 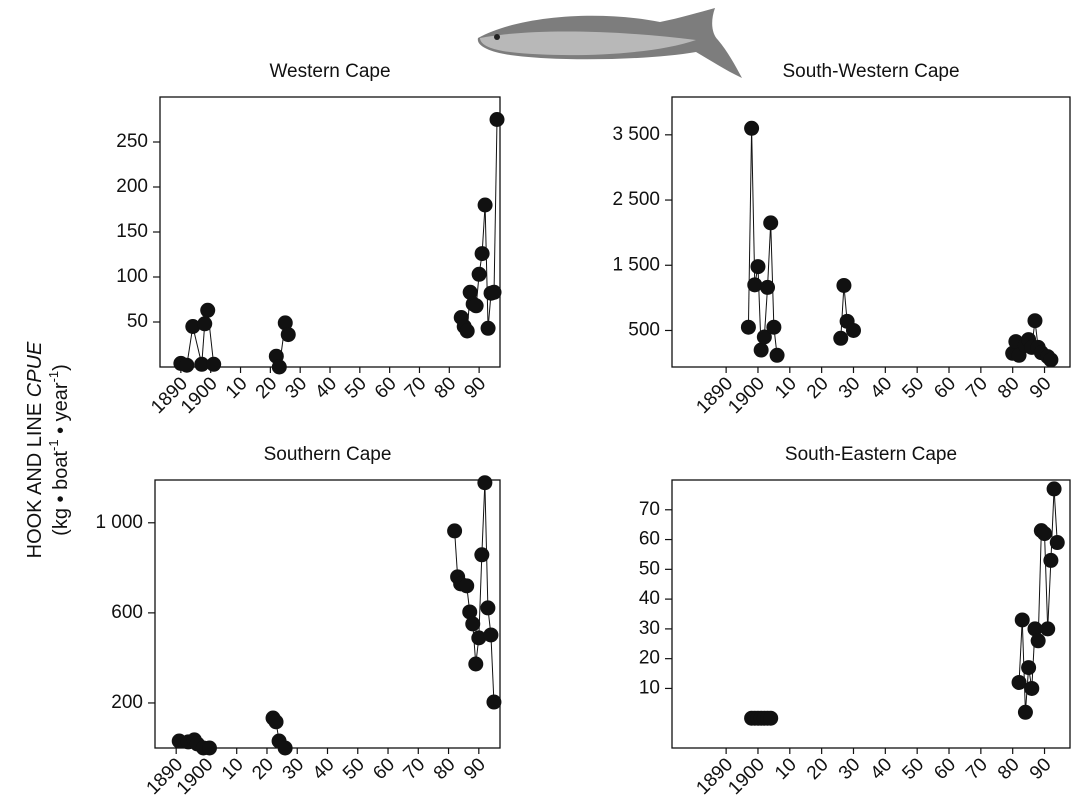 What do you see at coordinates (870, 71) in the screenshot?
I see `panel-title: South-Western Cape` at bounding box center [870, 71].